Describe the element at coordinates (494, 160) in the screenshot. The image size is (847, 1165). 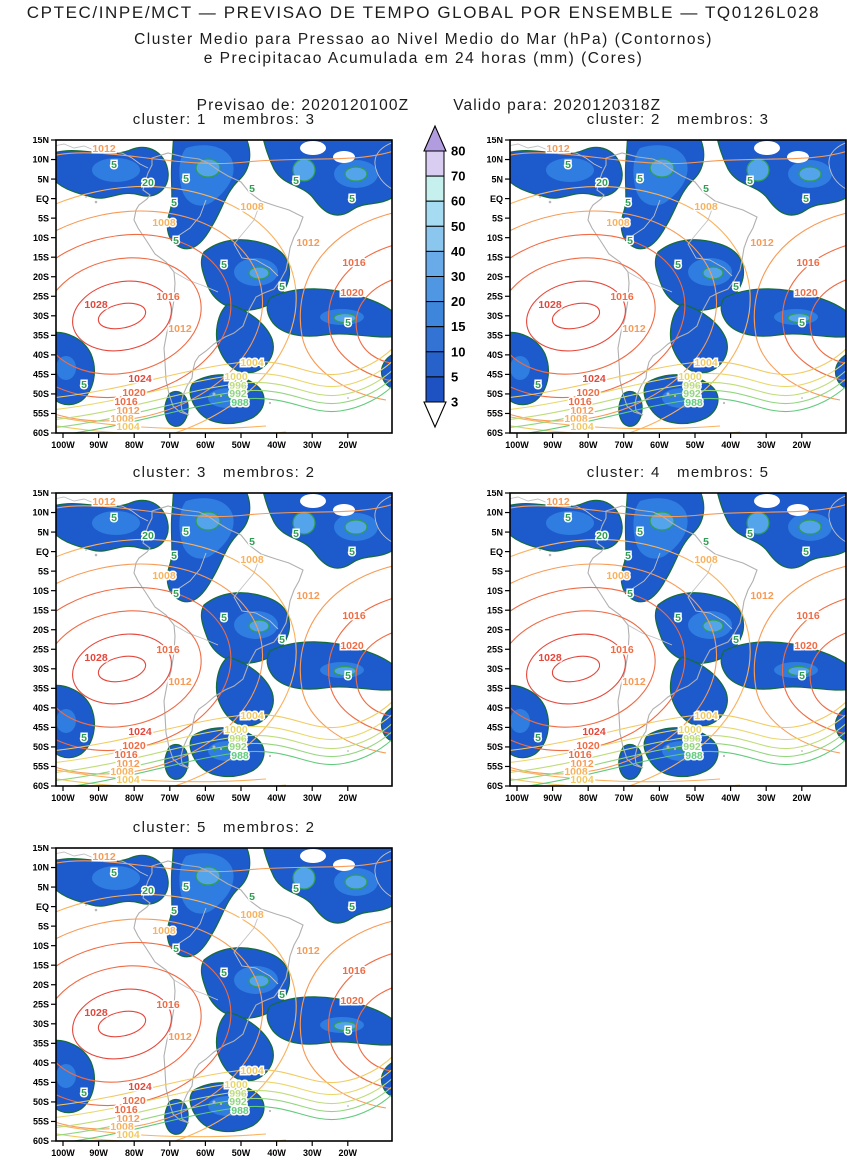
I see `lat-tick-label: 10N` at that location.